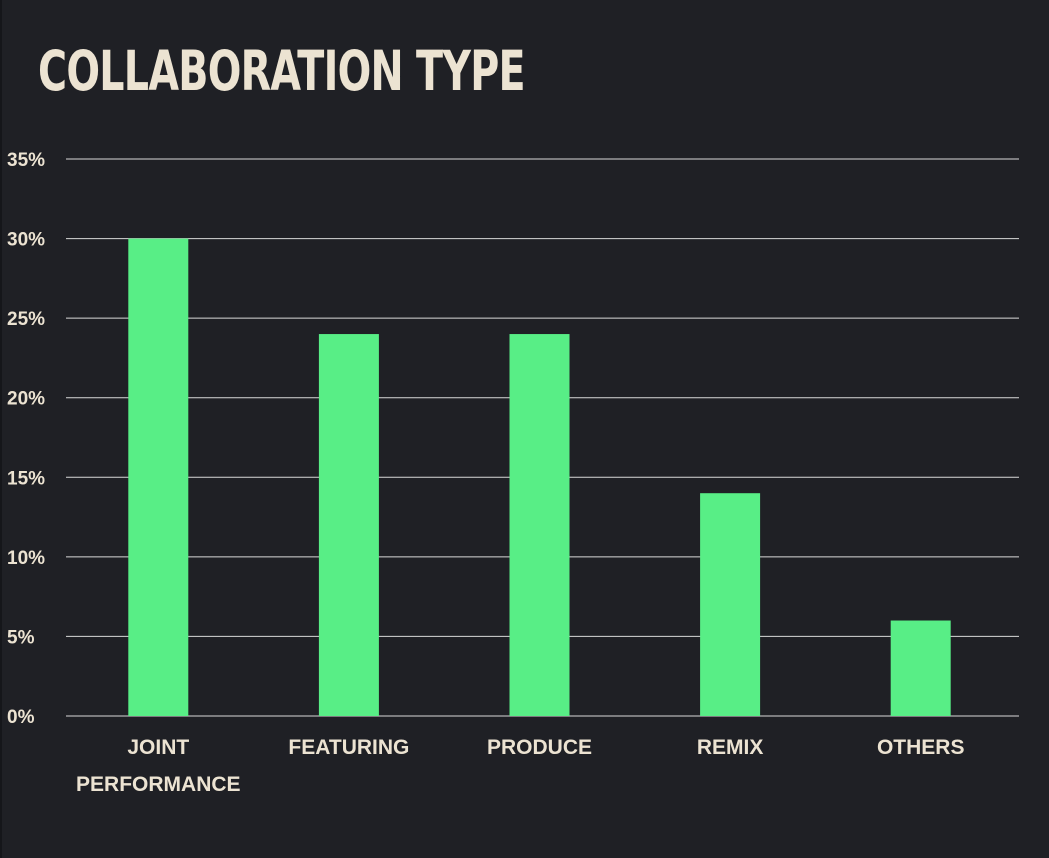 This screenshot has height=858, width=1049. What do you see at coordinates (26, 160) in the screenshot?
I see `y-tick-label: 35%` at bounding box center [26, 160].